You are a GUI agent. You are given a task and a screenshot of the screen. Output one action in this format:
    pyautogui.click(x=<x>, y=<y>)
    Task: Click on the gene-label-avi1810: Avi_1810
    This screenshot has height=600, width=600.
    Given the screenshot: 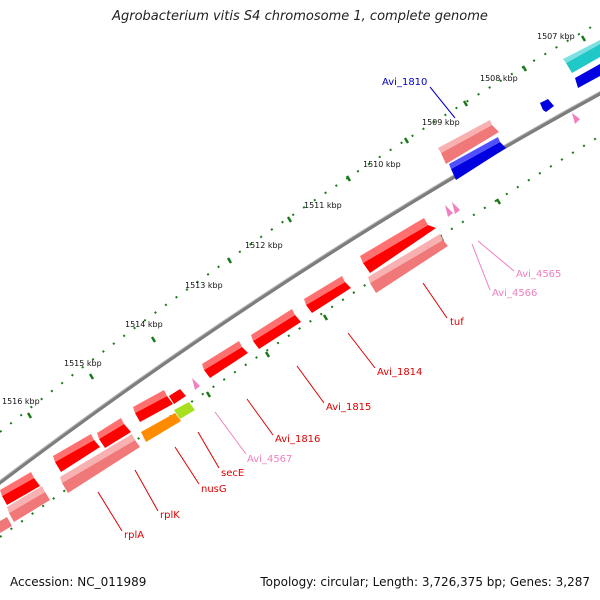 What is the action you would take?
    pyautogui.click(x=404, y=82)
    